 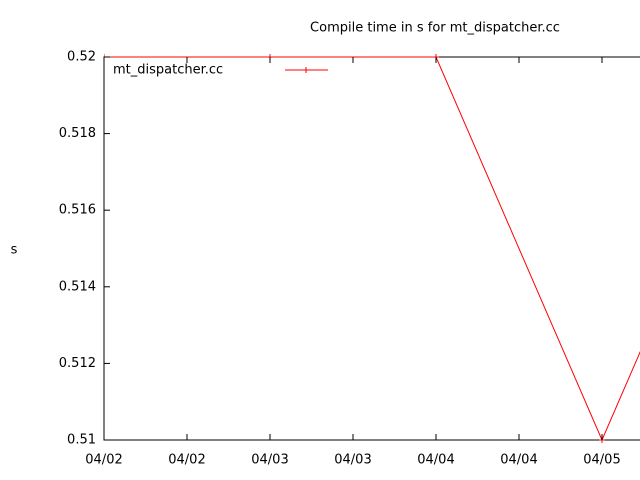 I want to click on y-tick-label: 0.51, so click(x=81, y=440).